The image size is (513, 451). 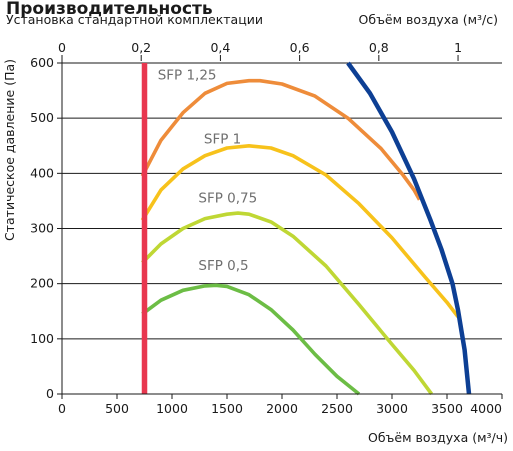 What do you see at coordinates (438, 437) in the screenshot?
I see `x-axis-label: Объём воздуха (м³/ч)` at bounding box center [438, 437].